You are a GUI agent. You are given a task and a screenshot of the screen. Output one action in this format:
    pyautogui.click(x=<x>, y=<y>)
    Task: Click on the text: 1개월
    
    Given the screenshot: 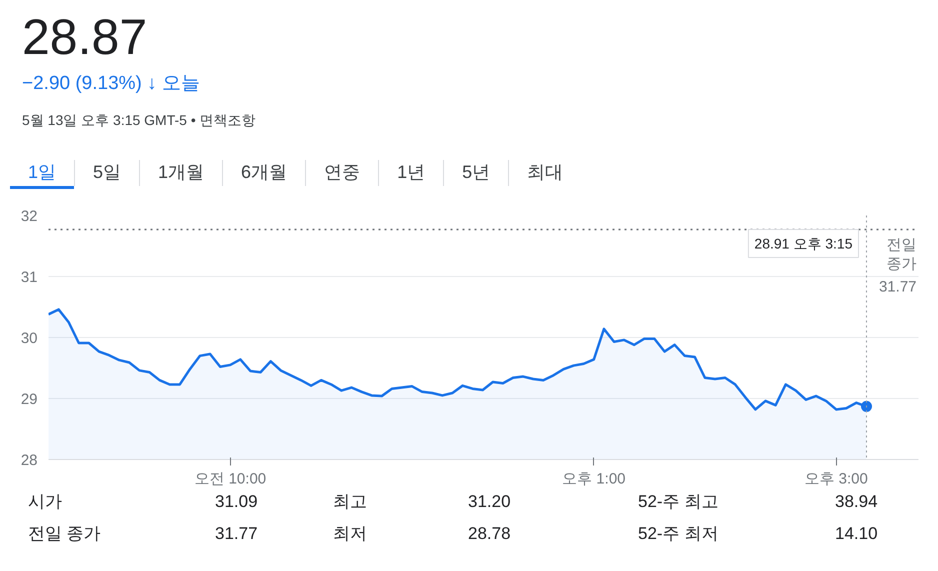 What is the action you would take?
    pyautogui.click(x=180, y=173)
    